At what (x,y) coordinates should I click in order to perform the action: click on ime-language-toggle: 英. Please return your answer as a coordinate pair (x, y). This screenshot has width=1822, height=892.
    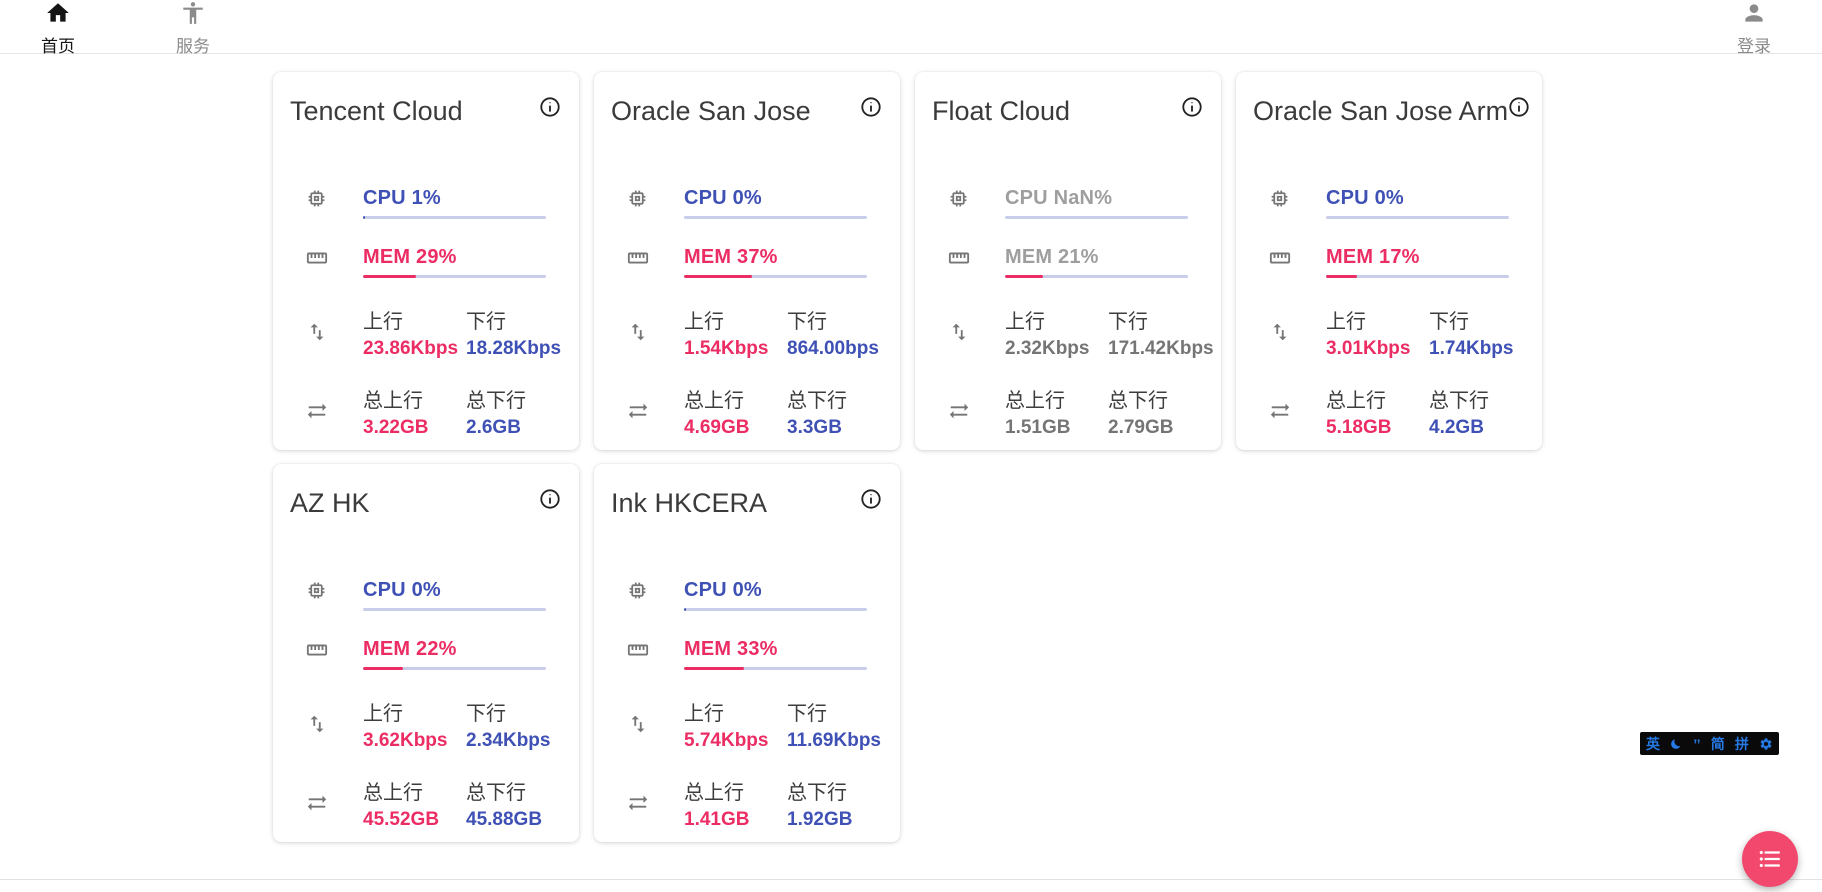
    Looking at the image, I should click on (1653, 743).